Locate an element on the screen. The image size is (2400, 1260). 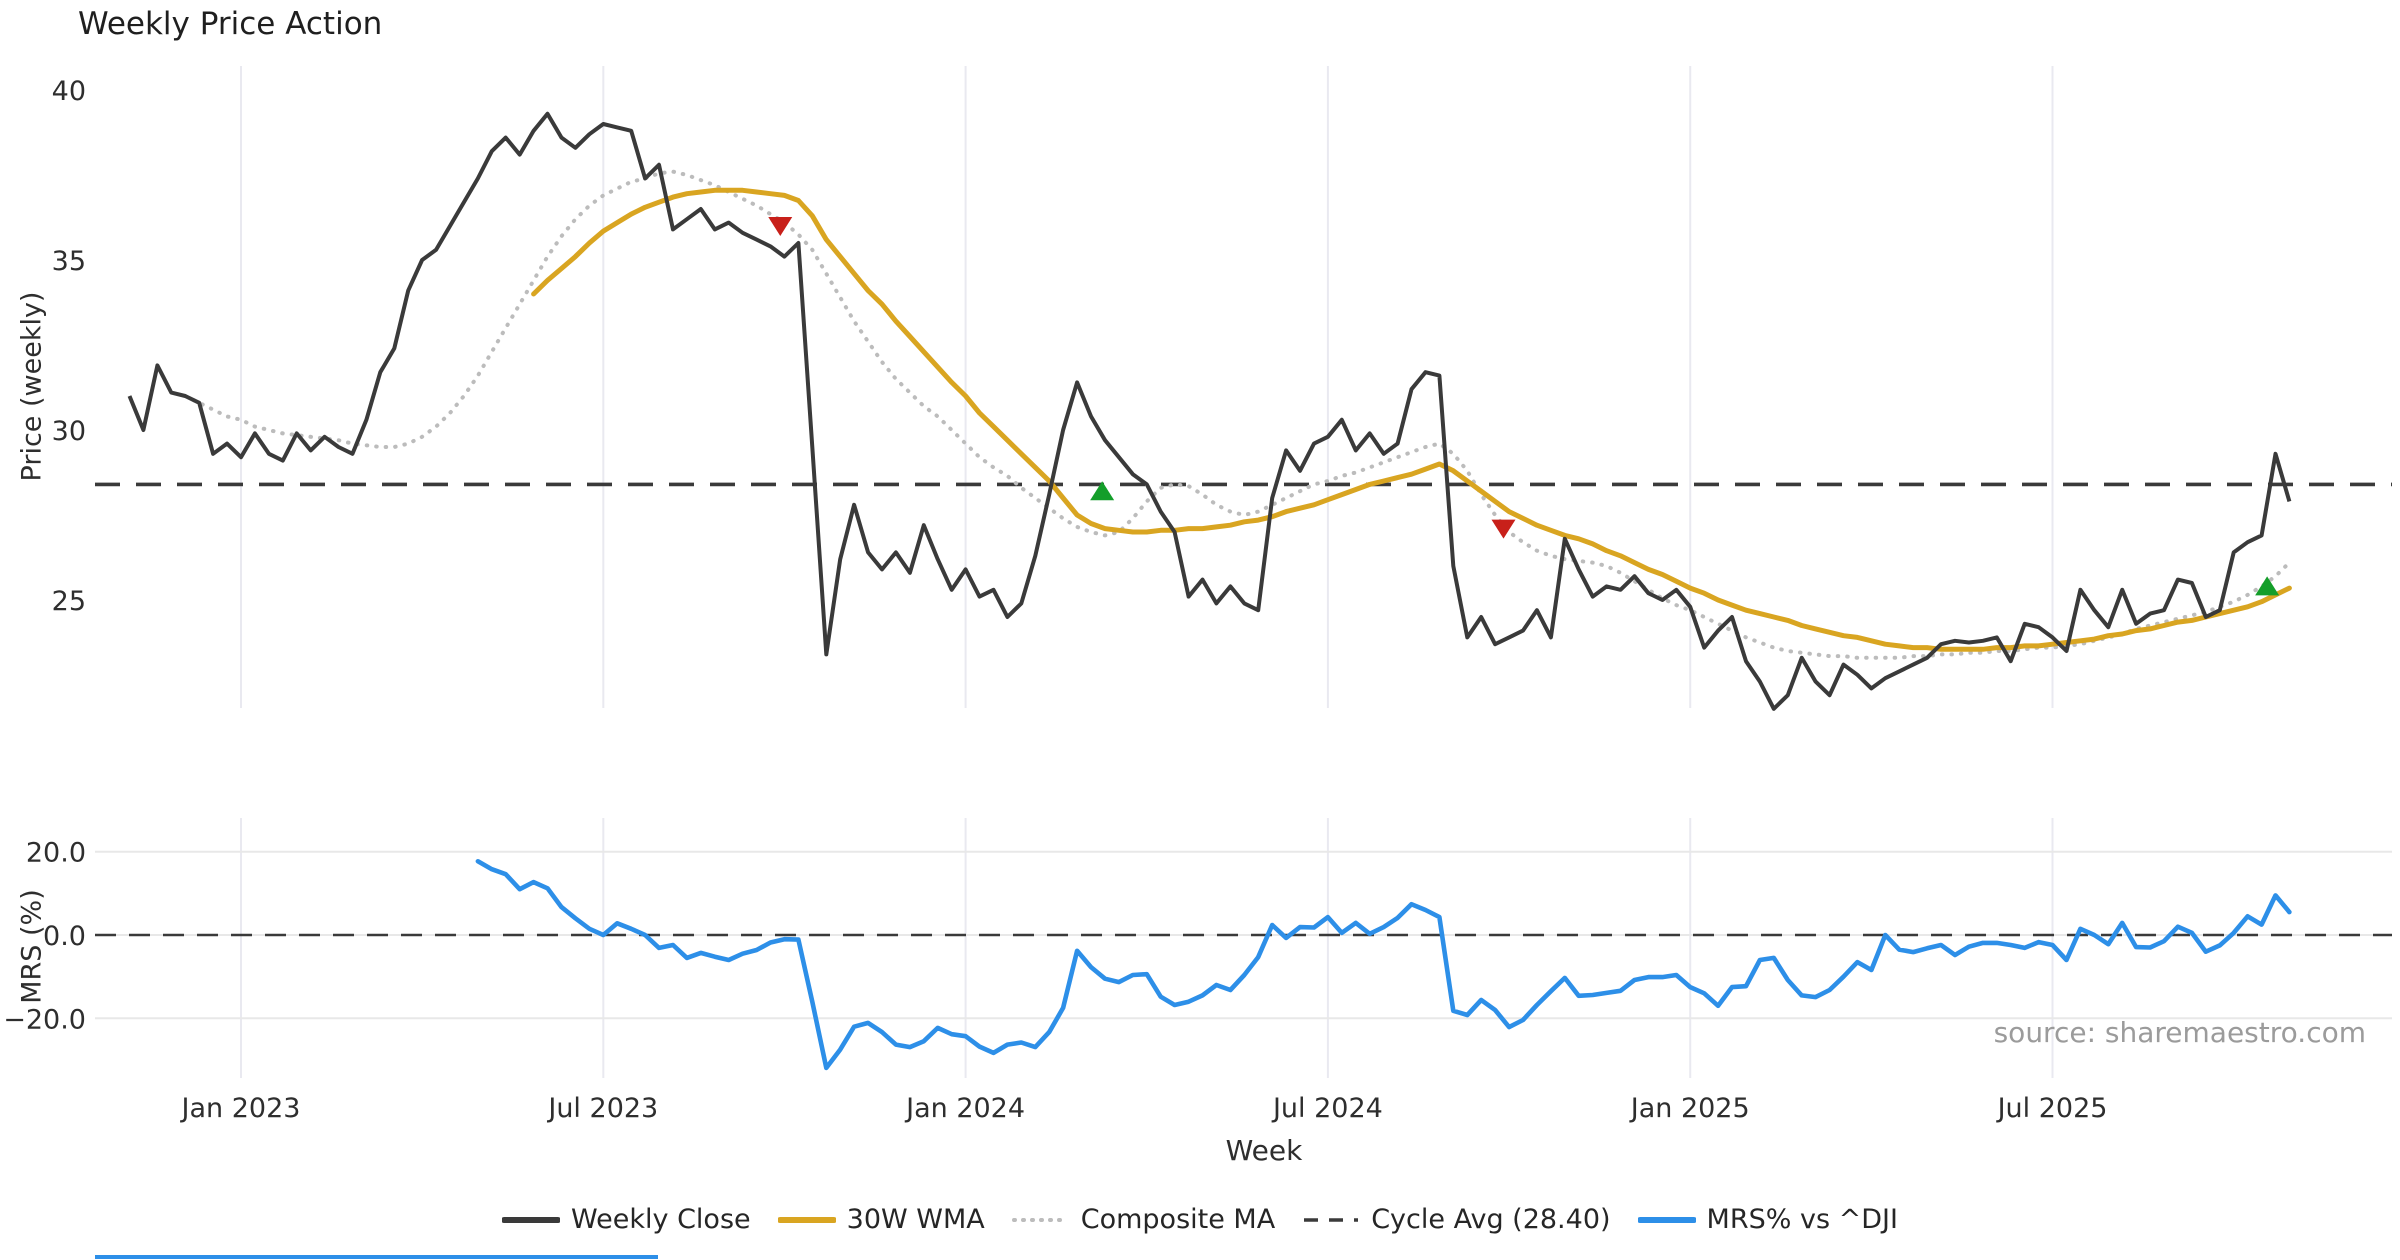
price-axis-label: Price (weekly) is located at coordinates (32, 386).